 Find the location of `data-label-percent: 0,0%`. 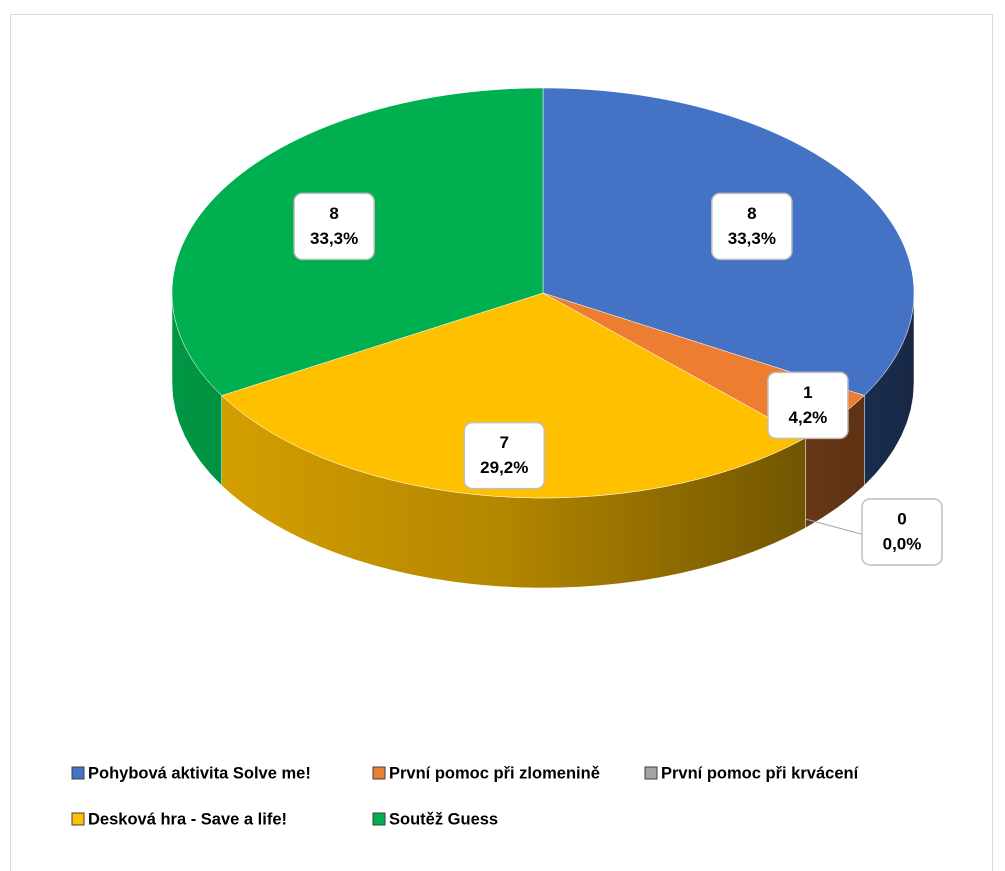

data-label-percent: 0,0% is located at coordinates (902, 543).